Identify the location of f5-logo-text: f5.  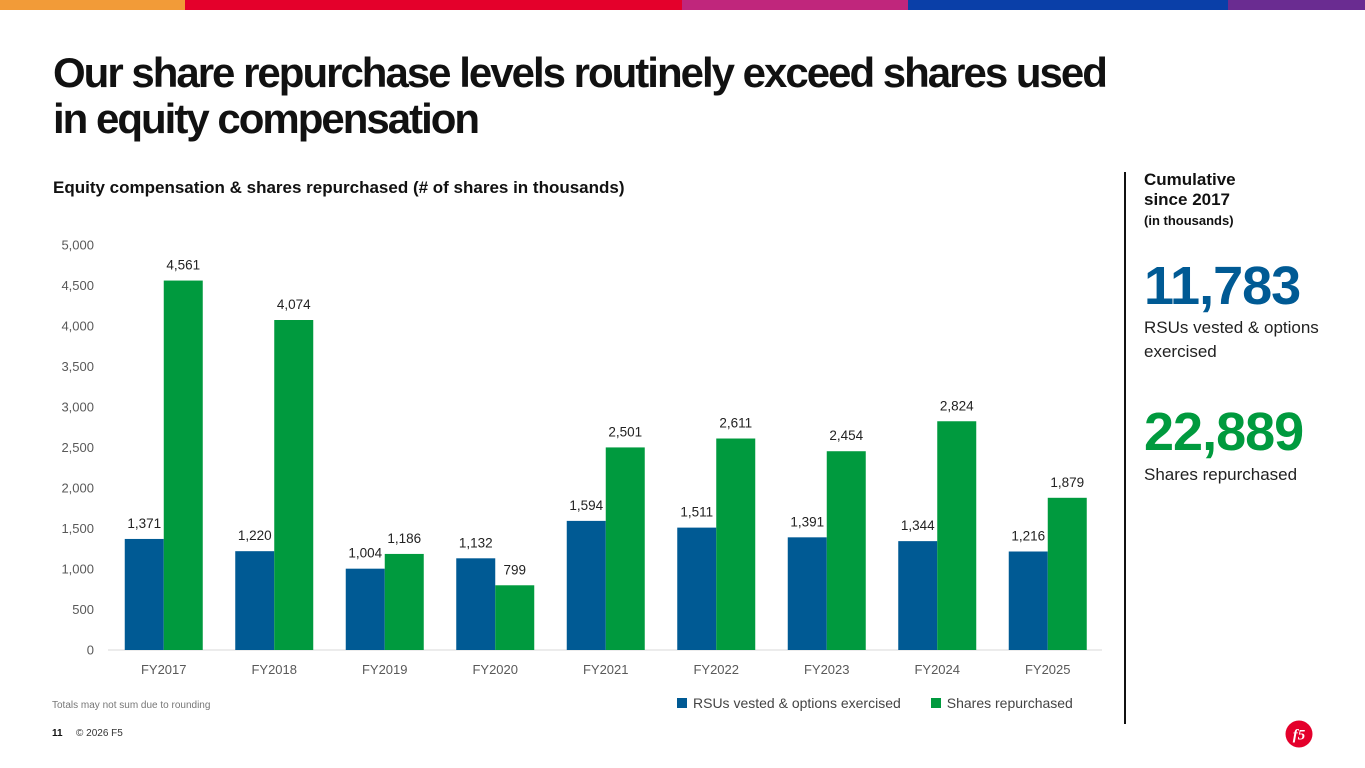
(1299, 736).